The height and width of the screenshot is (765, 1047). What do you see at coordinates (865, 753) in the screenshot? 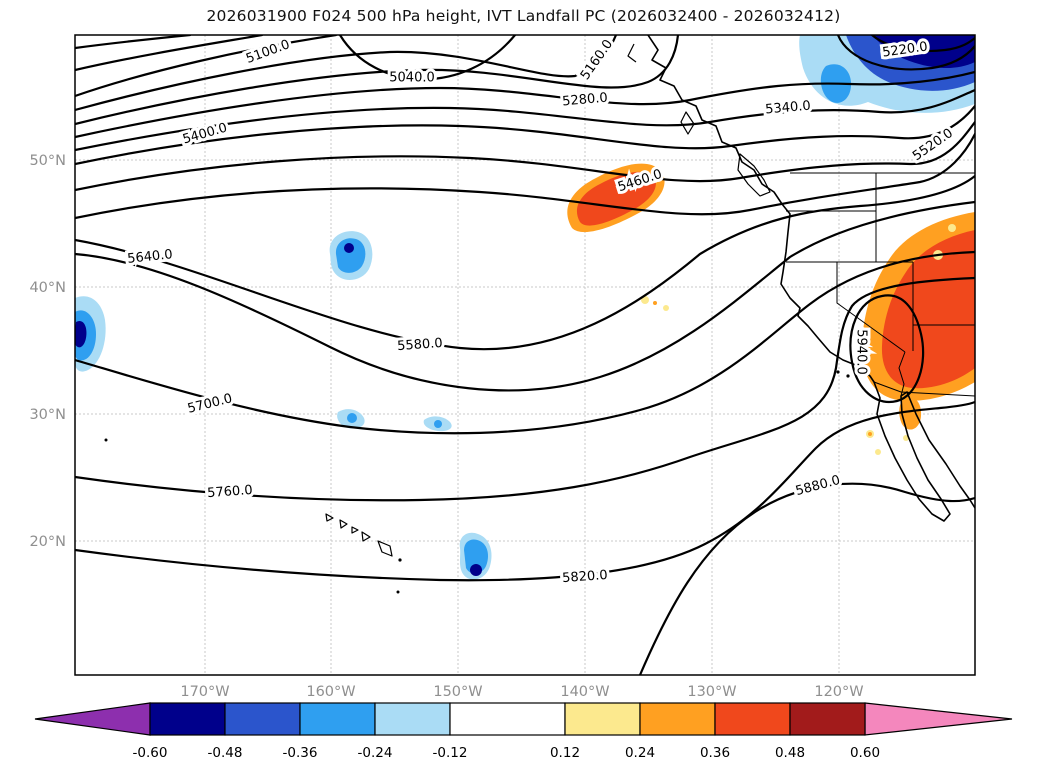
I see `colorbar-tick-label: 0.60` at bounding box center [865, 753].